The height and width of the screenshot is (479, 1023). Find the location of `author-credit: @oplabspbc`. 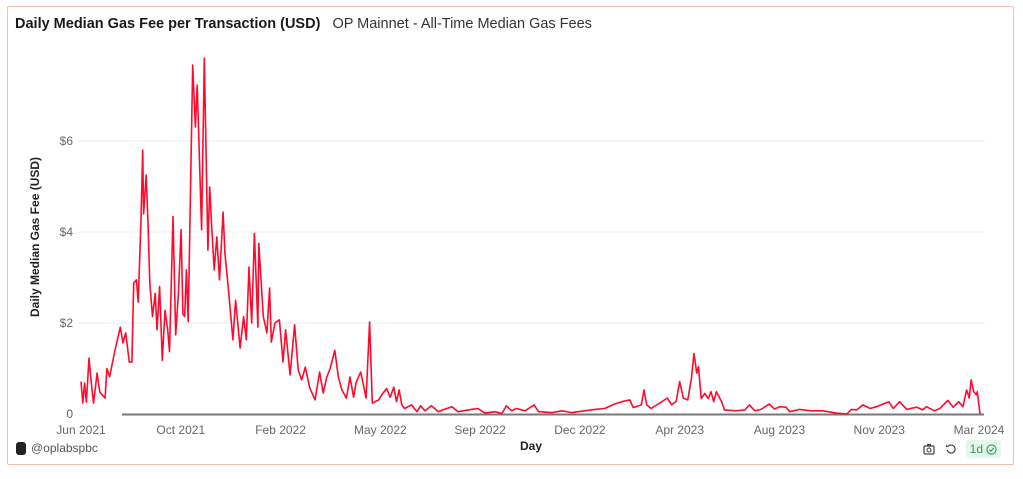

author-credit: @oplabspbc is located at coordinates (57, 448).